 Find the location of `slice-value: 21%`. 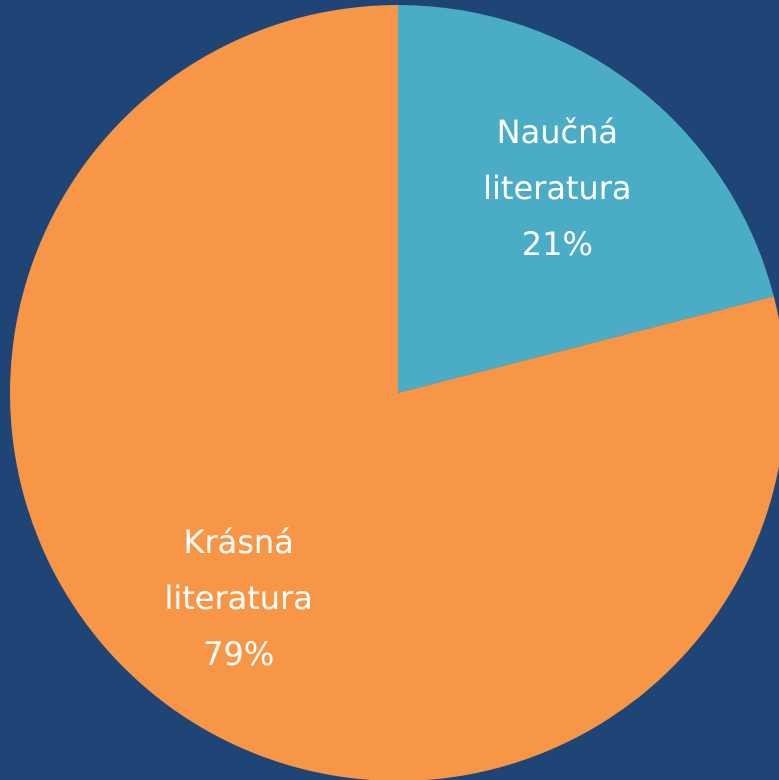

slice-value: 21% is located at coordinates (557, 243).